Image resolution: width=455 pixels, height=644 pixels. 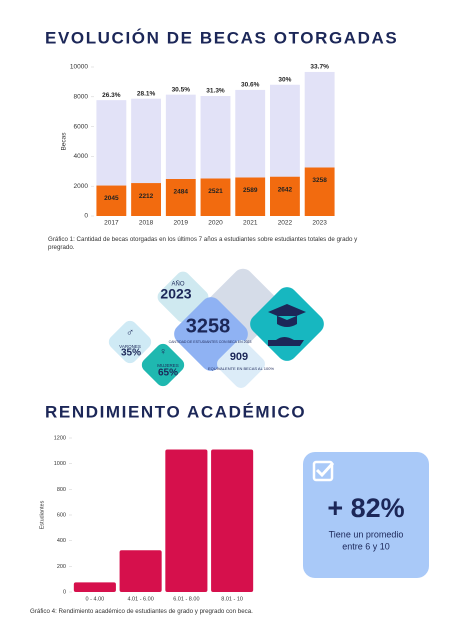 I want to click on highlight-card, so click(x=366, y=515).